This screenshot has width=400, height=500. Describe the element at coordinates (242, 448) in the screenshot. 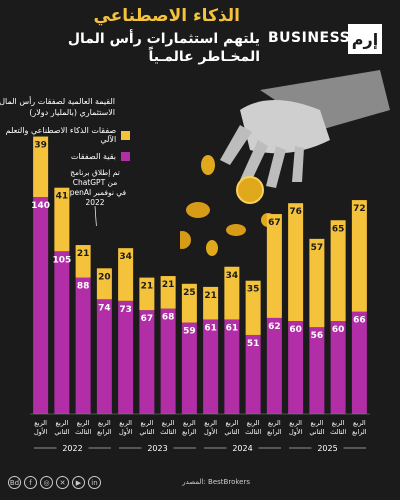

I see `year-label-2: 2024` at that location.